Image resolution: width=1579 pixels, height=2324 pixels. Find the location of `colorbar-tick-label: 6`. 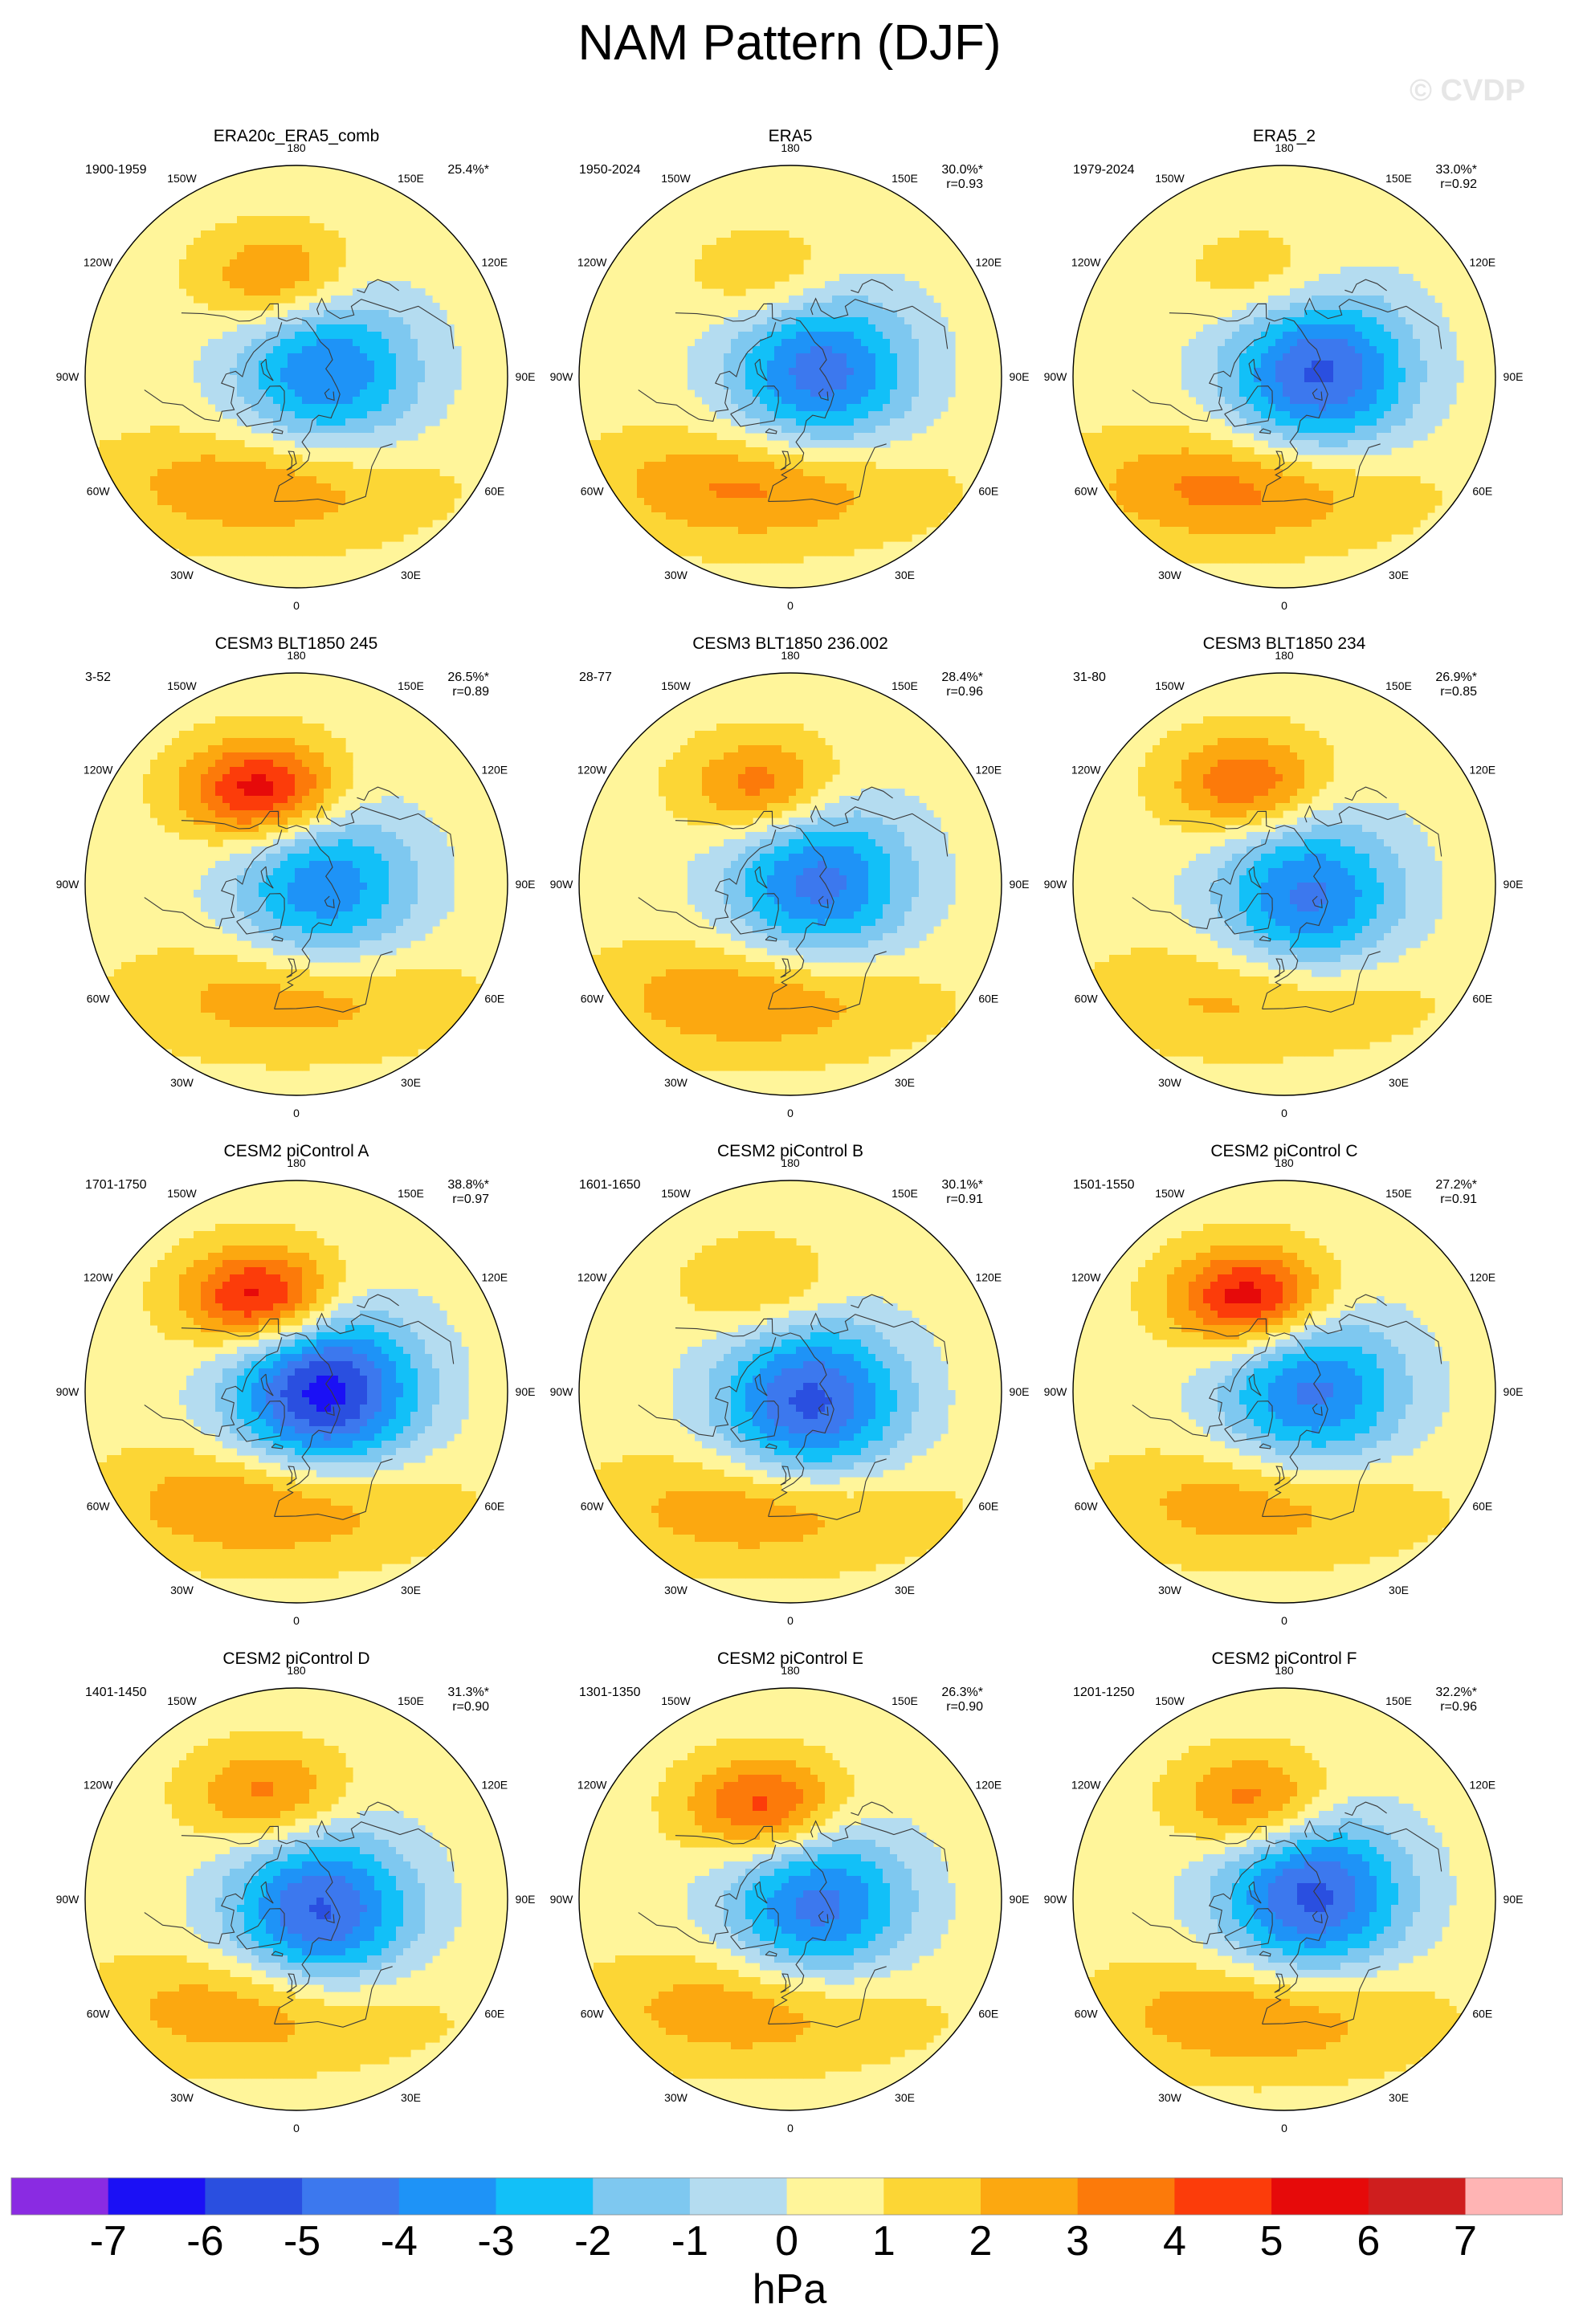

colorbar-tick-label: 6 is located at coordinates (1368, 2242).